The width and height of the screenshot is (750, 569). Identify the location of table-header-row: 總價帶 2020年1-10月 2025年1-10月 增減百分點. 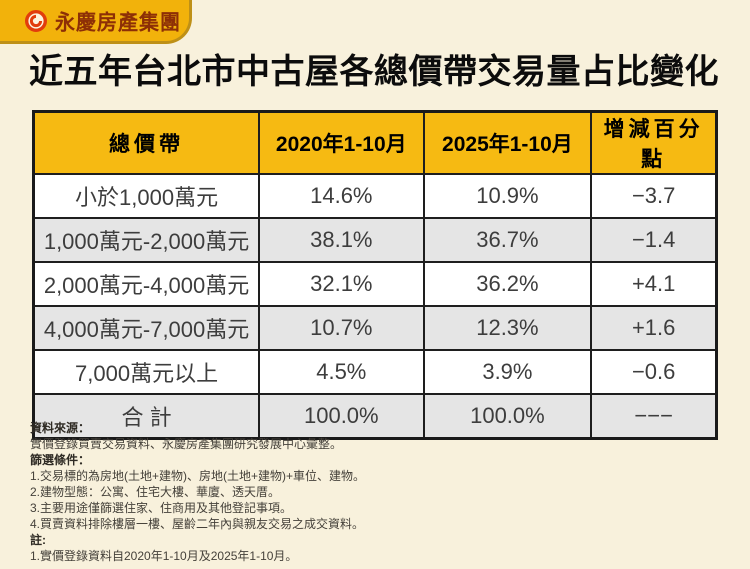
(375, 142).